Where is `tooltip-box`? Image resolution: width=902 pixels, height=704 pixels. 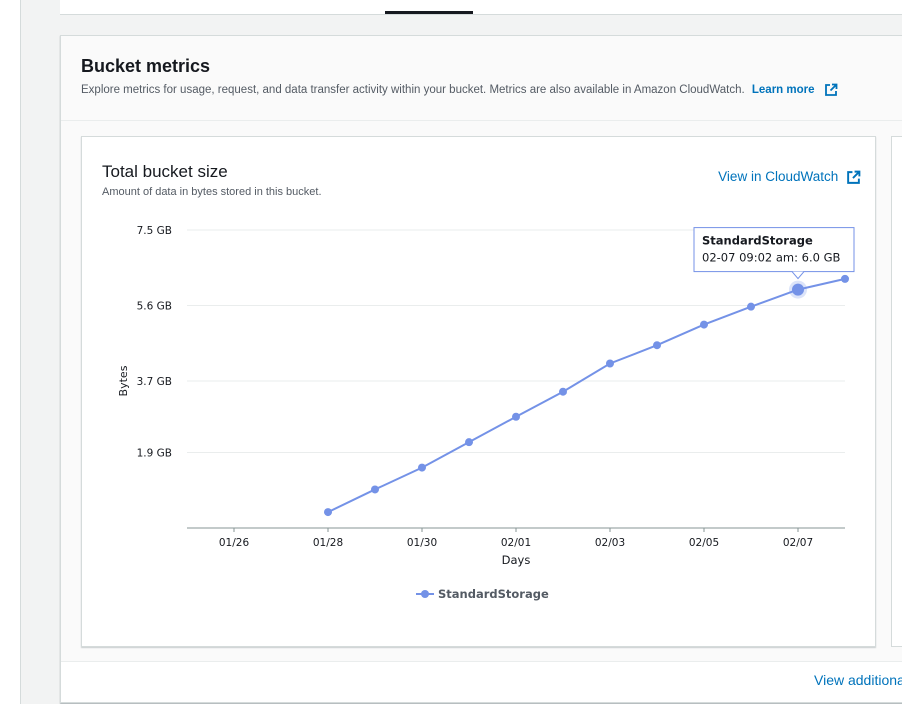
tooltip-box is located at coordinates (774, 250).